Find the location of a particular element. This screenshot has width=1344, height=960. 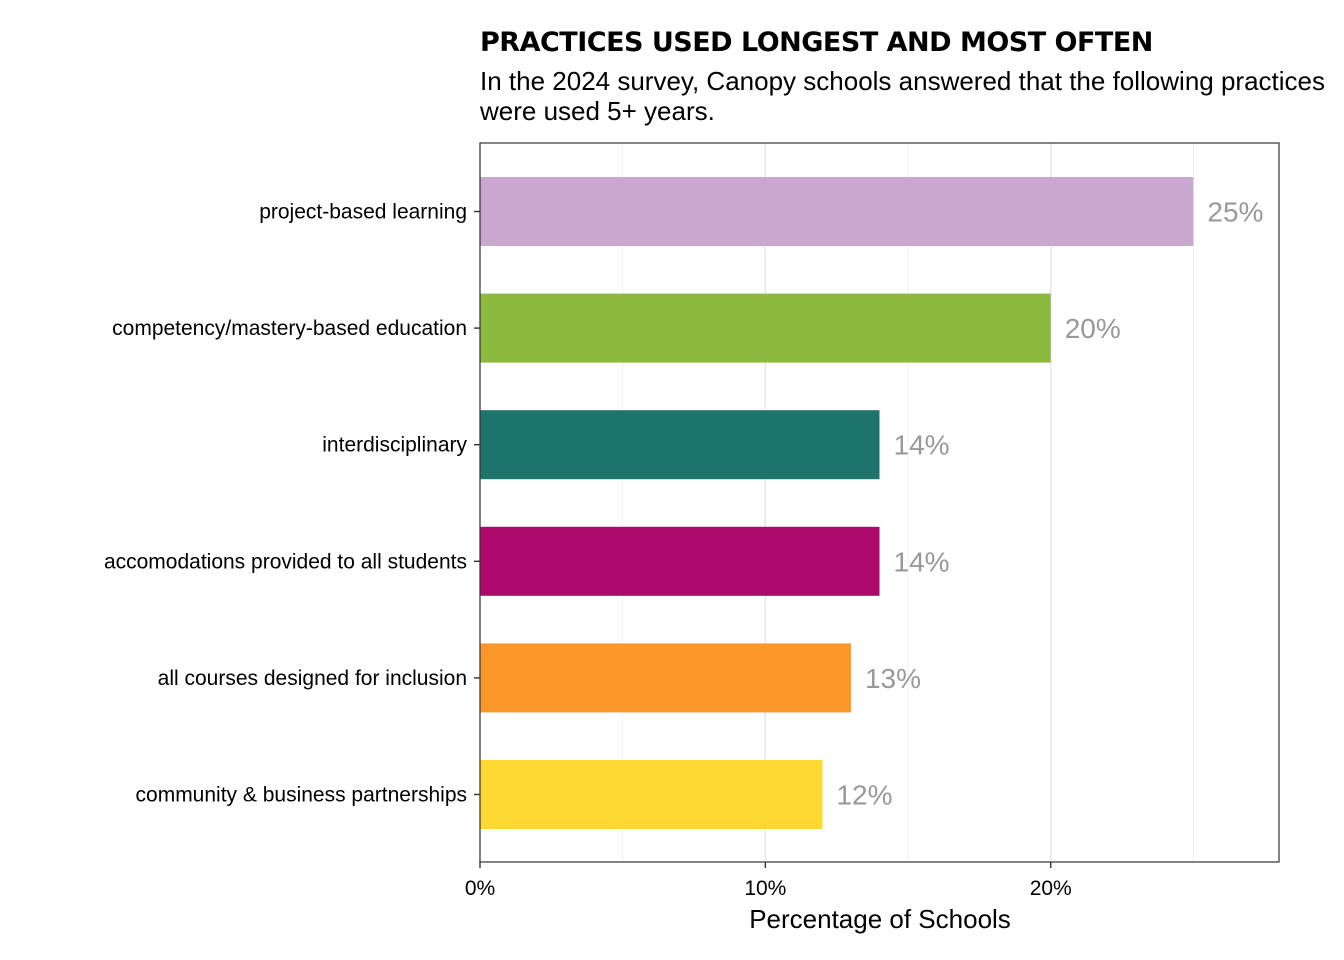

data-label: 12% is located at coordinates (864, 795).